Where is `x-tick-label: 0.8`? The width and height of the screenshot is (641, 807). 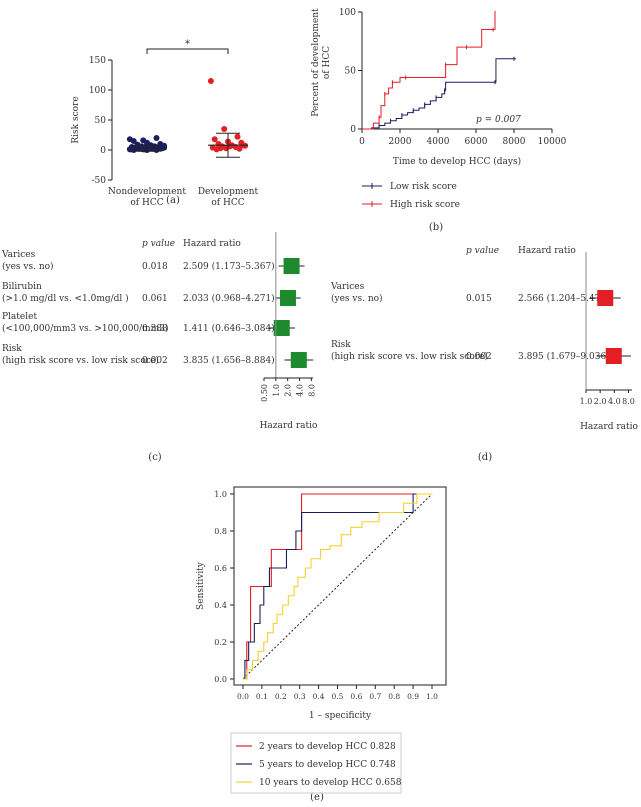
x-tick-label: 0.8 is located at coordinates (394, 696).